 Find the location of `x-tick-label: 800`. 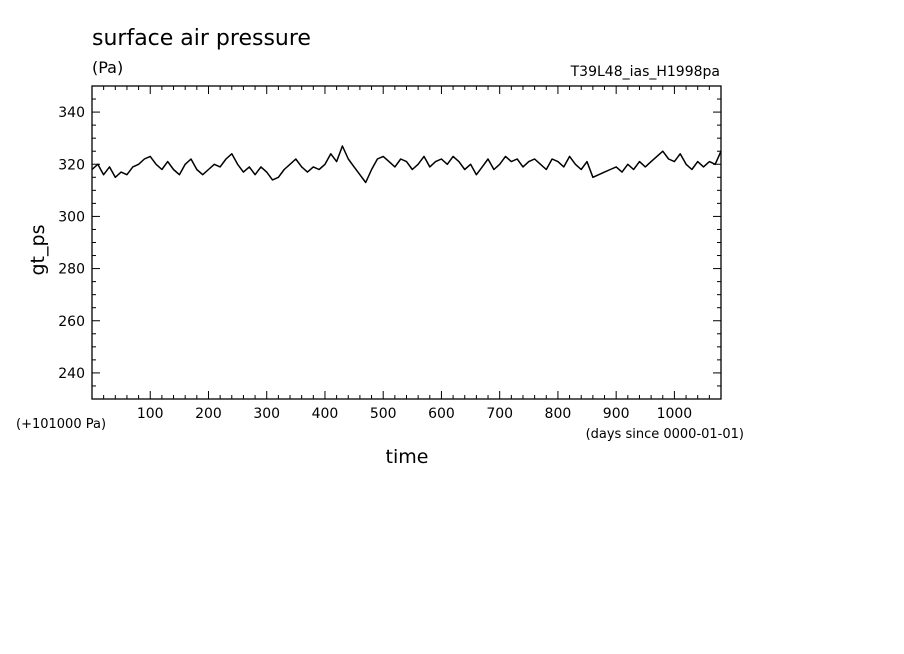

x-tick-label: 800 is located at coordinates (558, 414).